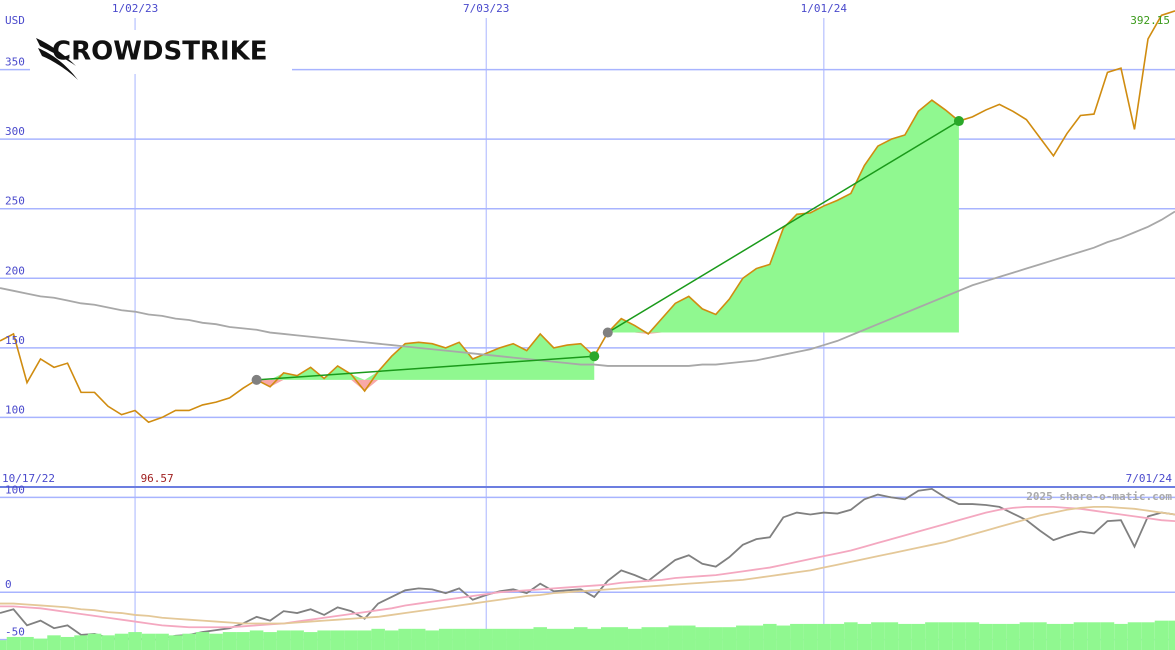 The width and height of the screenshot is (1175, 650). Describe the element at coordinates (824, 8) in the screenshot. I see `x-tick-label: 1/01/24` at that location.